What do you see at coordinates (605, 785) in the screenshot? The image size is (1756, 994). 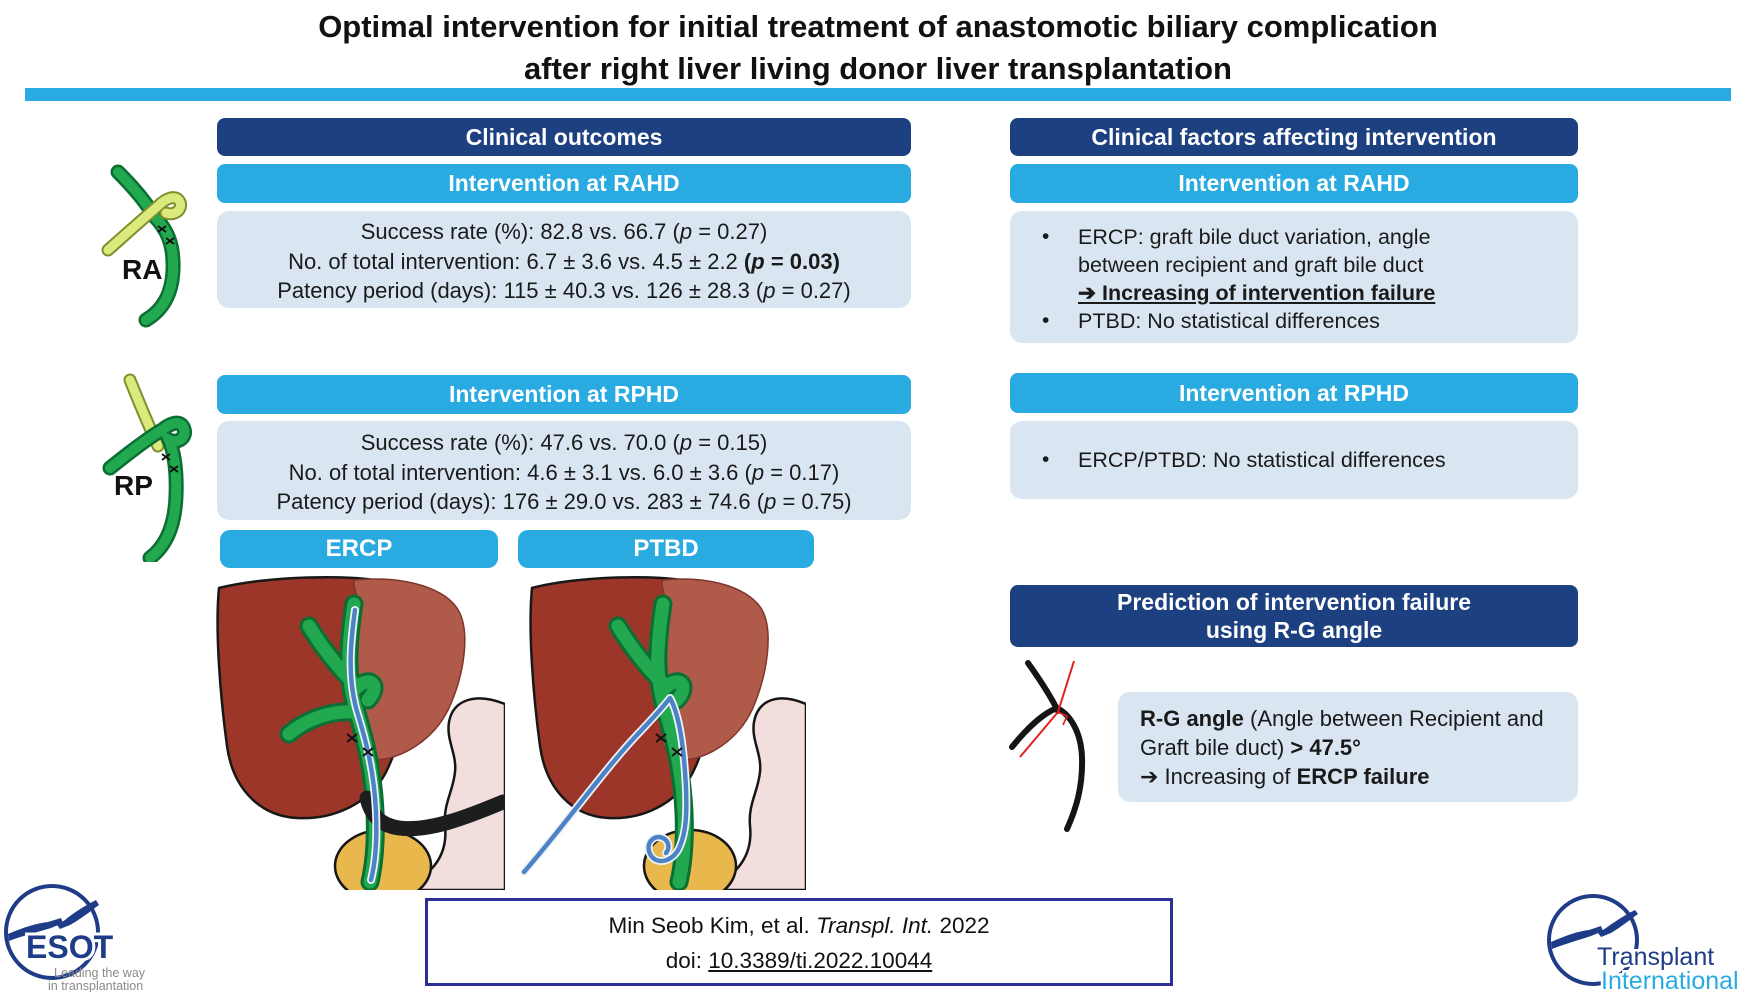 I see `ptbd-catheter` at bounding box center [605, 785].